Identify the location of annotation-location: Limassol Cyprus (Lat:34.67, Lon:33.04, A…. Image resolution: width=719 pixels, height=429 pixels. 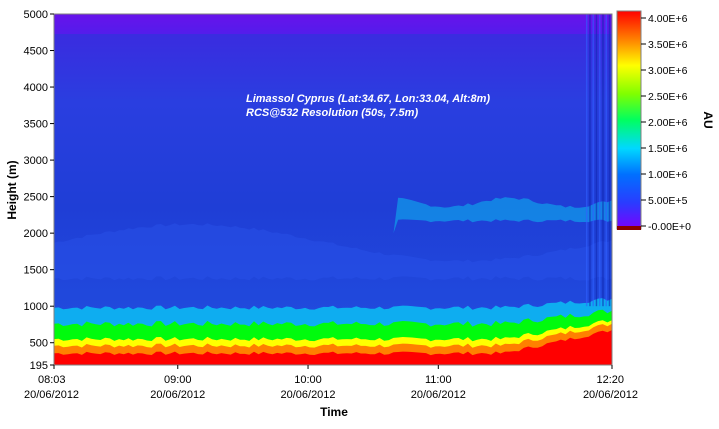
(368, 99).